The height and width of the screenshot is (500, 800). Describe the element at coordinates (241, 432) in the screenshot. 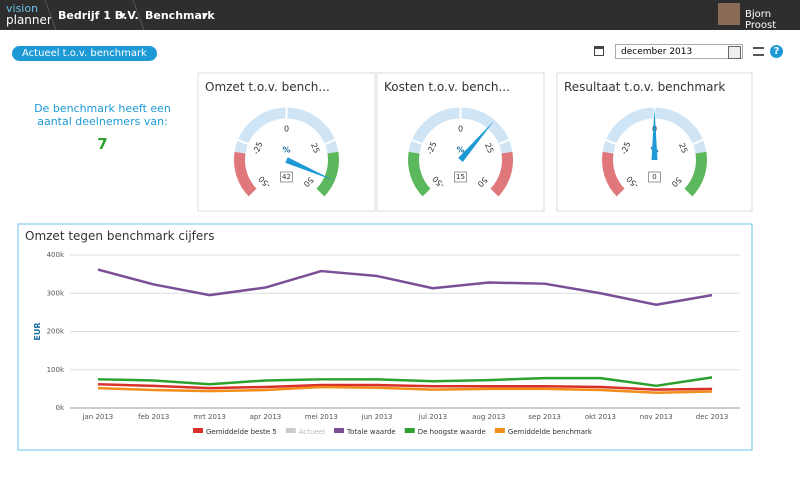

I see `legend-entry: Gemiddelde beste 5` at that location.